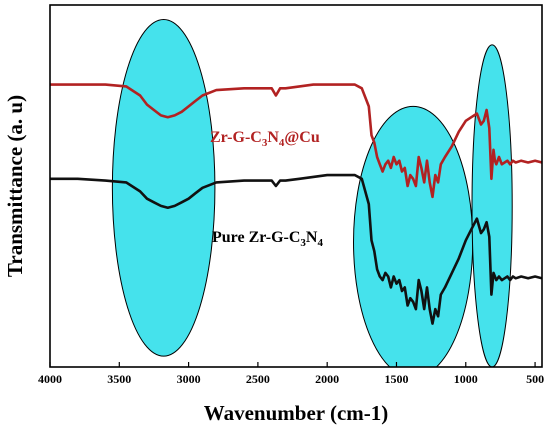  What do you see at coordinates (327, 379) in the screenshot?
I see `x-tick-label-2000: 2000` at bounding box center [327, 379].